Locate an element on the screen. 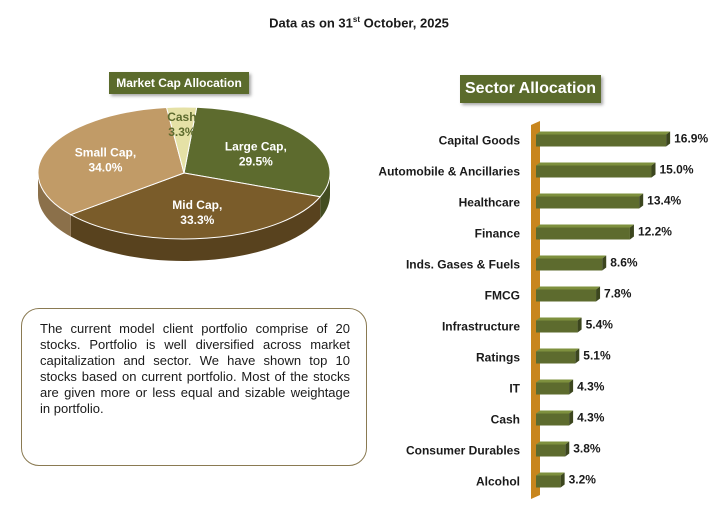  bar-value-label: 8.6% is located at coordinates (624, 263).